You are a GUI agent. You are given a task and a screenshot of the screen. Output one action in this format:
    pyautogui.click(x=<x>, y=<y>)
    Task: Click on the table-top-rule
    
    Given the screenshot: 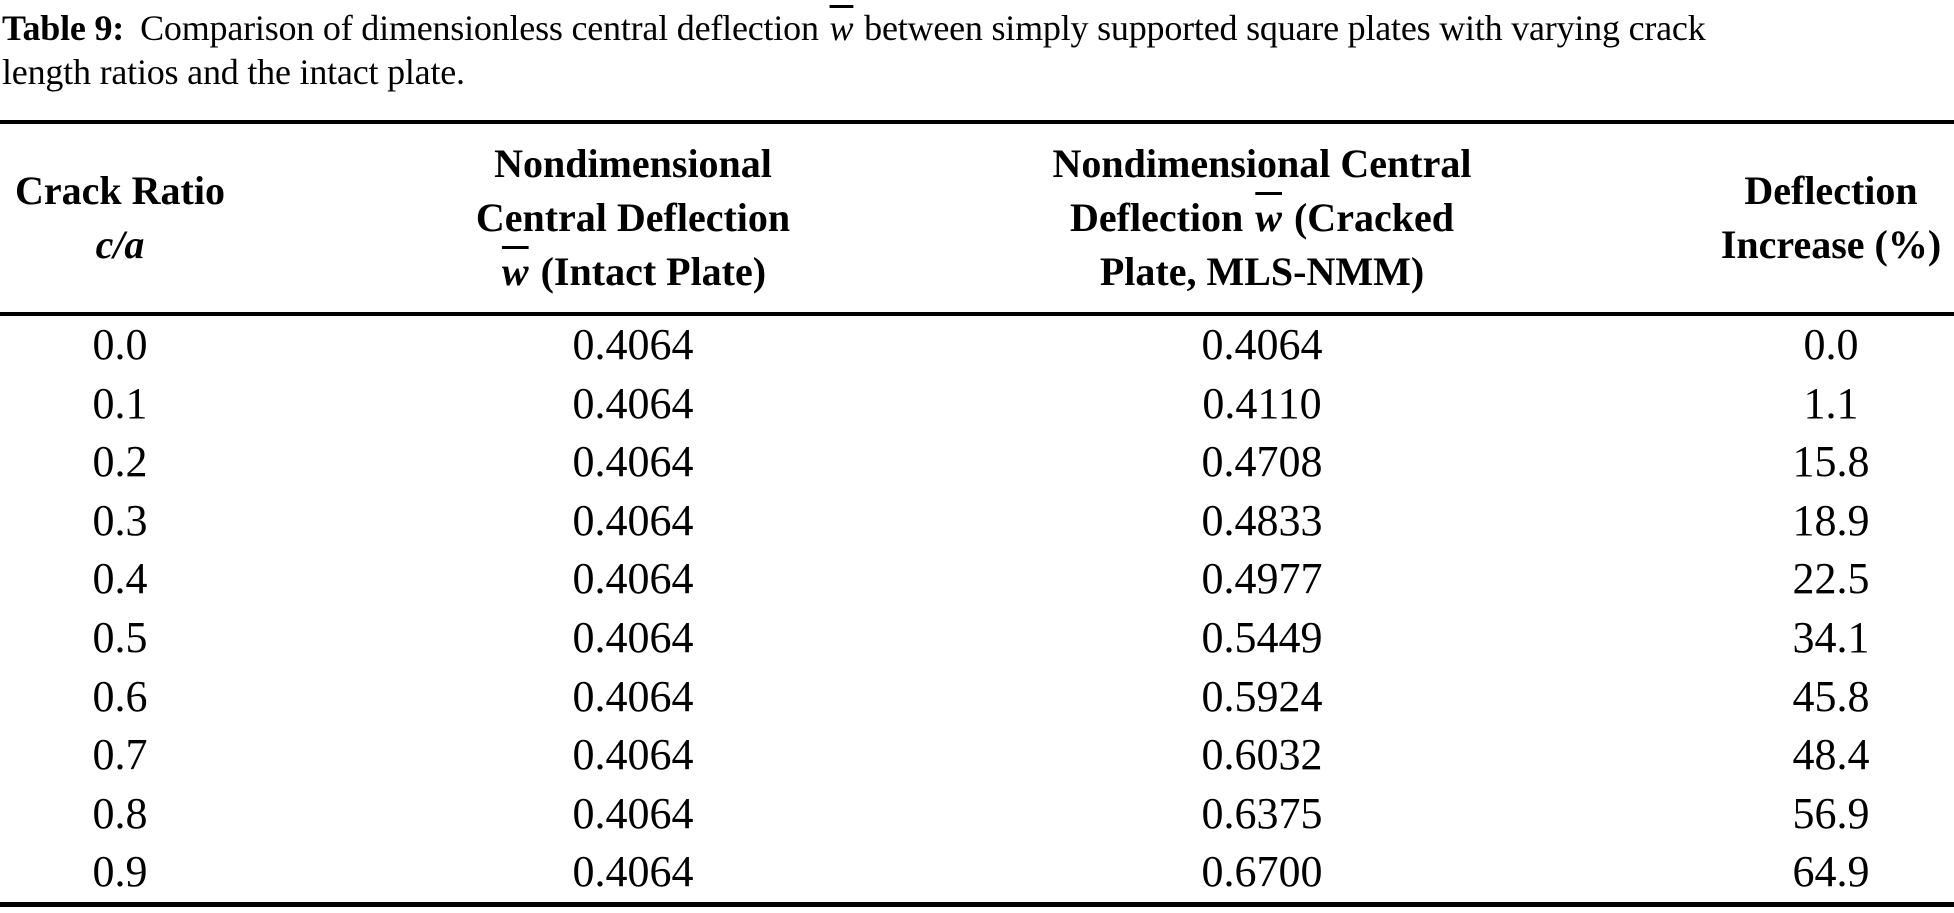 What is the action you would take?
    pyautogui.click(x=977, y=122)
    